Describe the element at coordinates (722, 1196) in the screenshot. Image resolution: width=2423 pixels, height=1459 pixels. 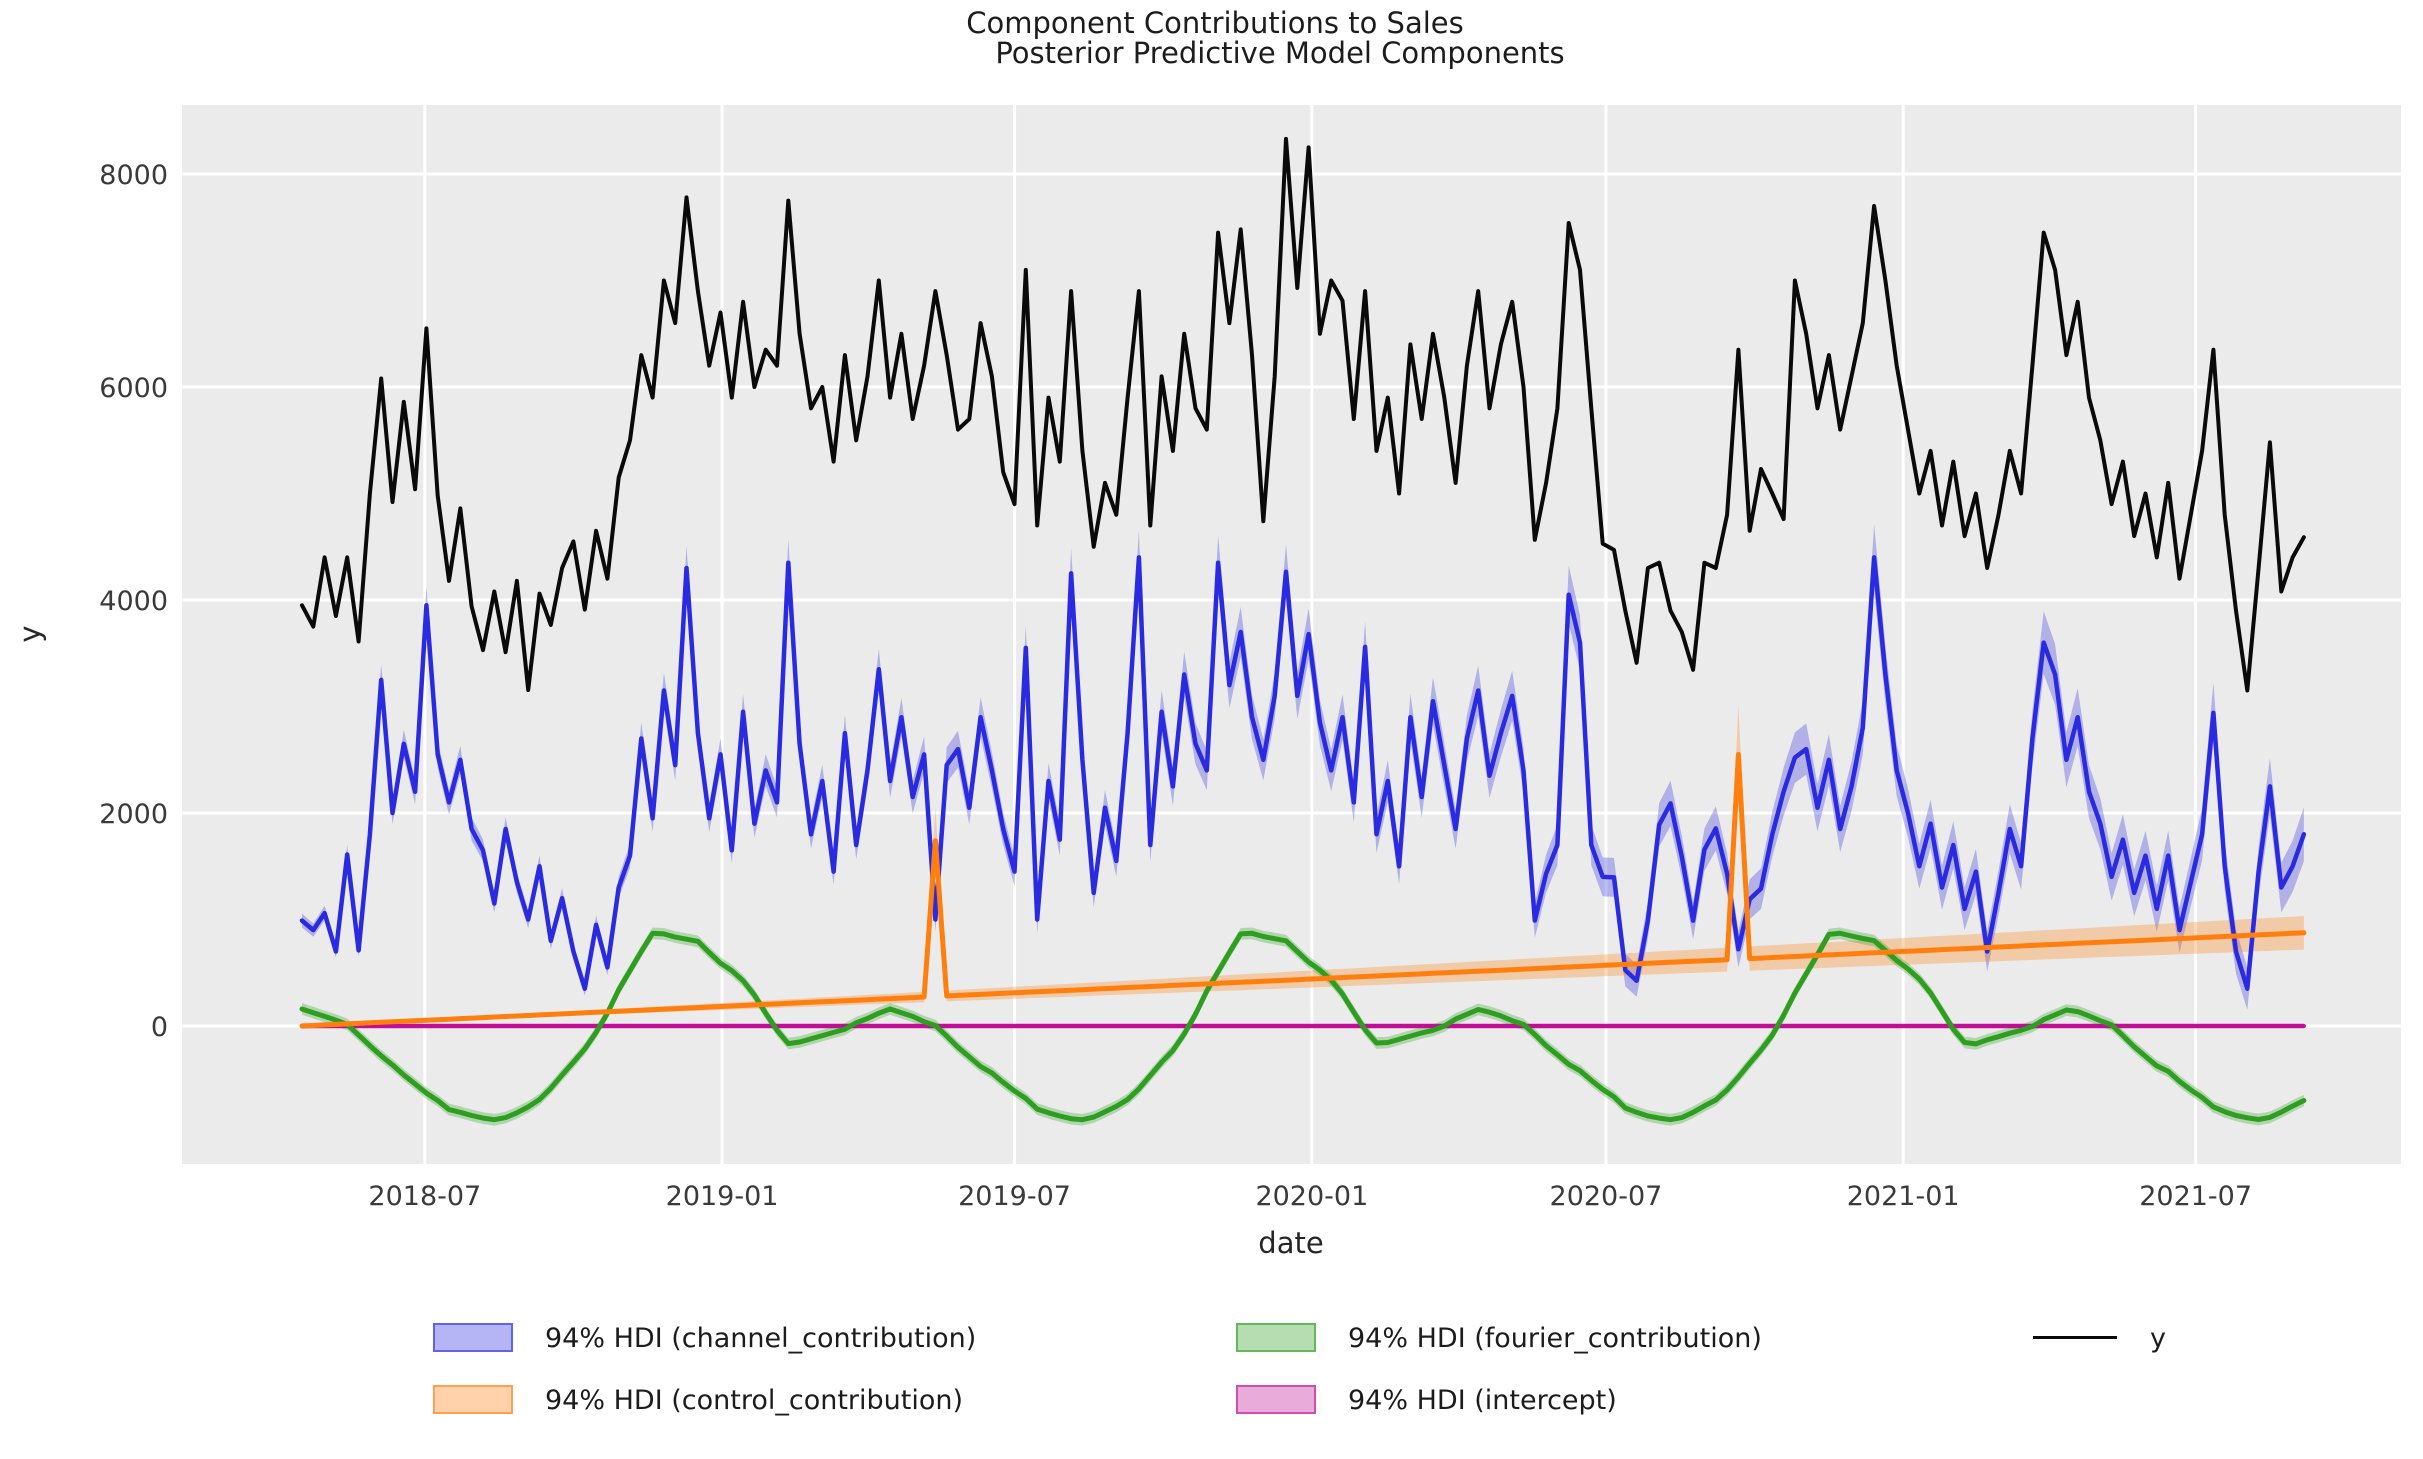
I see `x-tick-2019-01: 2019-01` at that location.